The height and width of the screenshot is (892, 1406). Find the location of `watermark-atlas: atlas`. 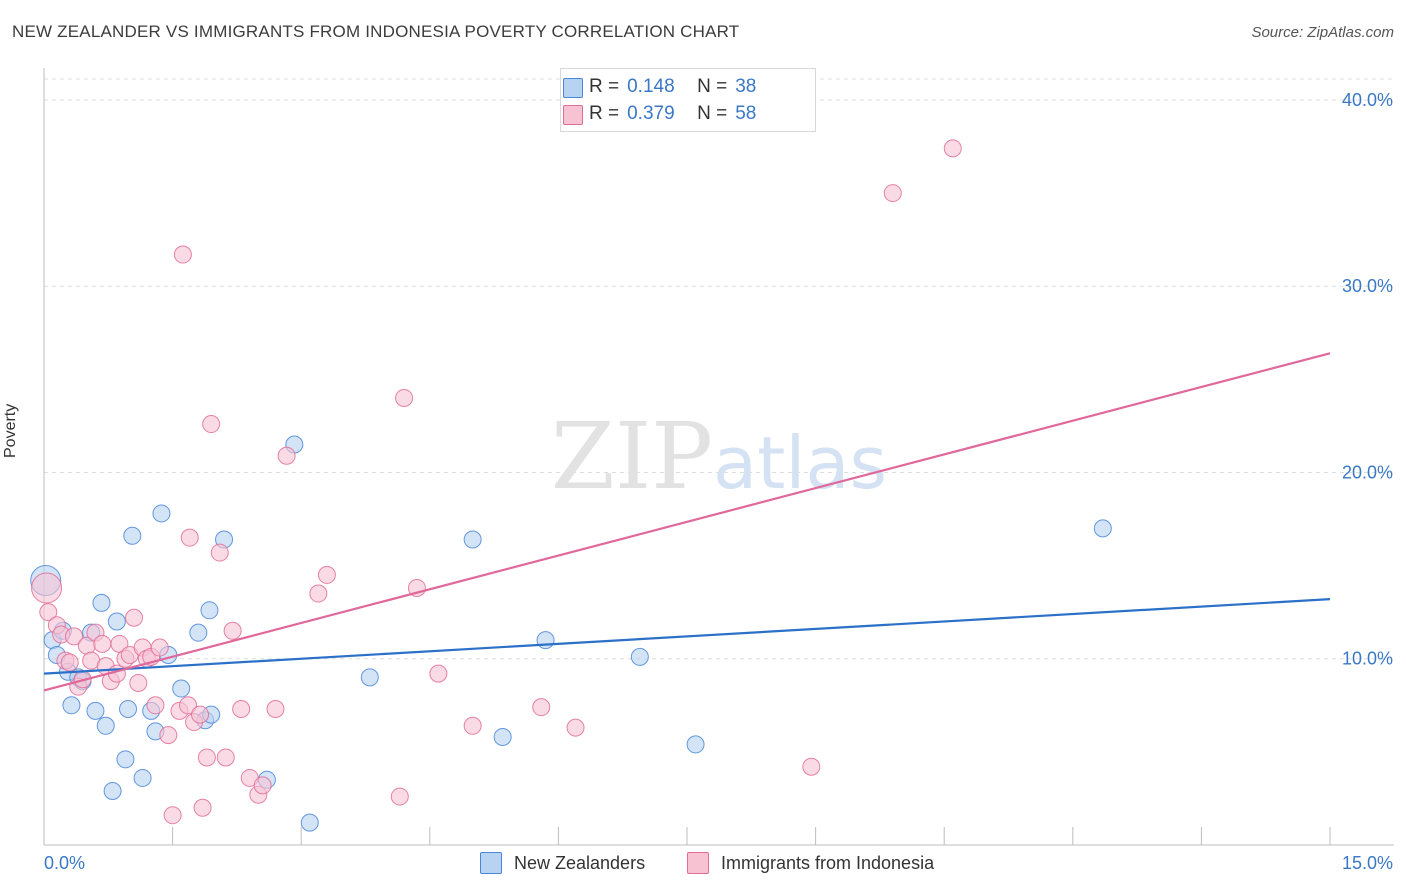

watermark-atlas: atlas is located at coordinates (800, 463).